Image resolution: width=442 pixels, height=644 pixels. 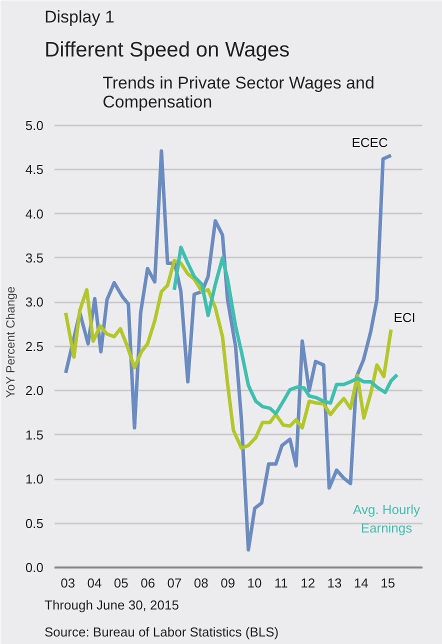 I want to click on x-tick-label: 15, so click(x=388, y=583).